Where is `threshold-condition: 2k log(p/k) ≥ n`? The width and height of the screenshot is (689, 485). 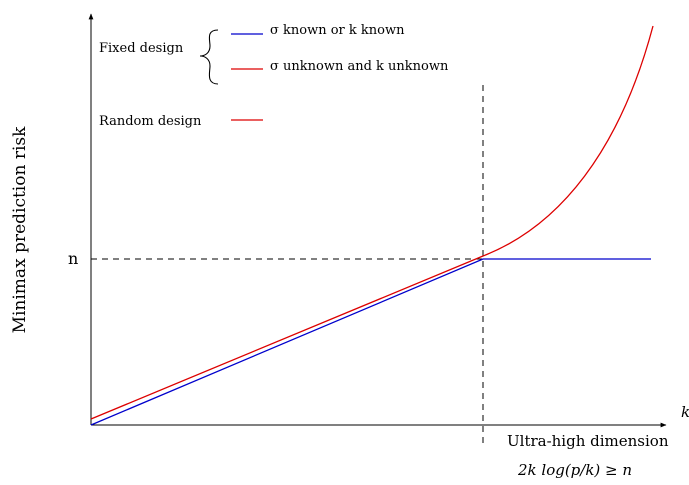 threshold-condition: 2k log(p/k) ≥ n is located at coordinates (574, 470).